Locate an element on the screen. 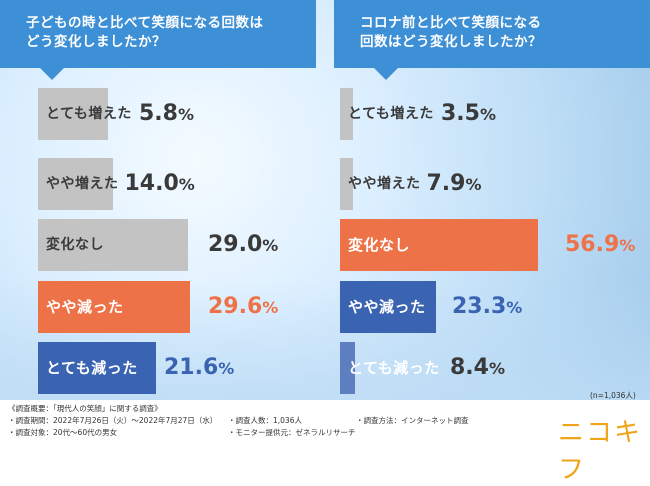 This screenshot has height=486, width=650. survey-period: ・調査期間：2022年7月26日（火）〜2022年7月27日（水） is located at coordinates (113, 420).